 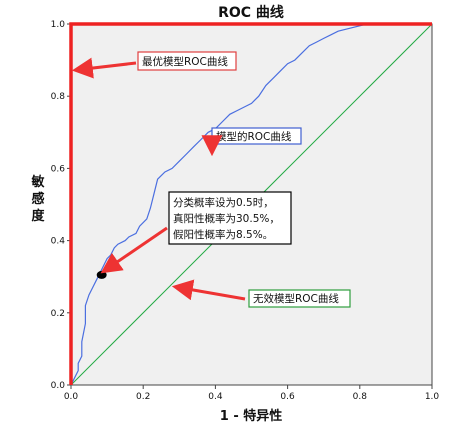 What do you see at coordinates (143, 397) in the screenshot?
I see `x-tick-label: 0.2` at bounding box center [143, 397].